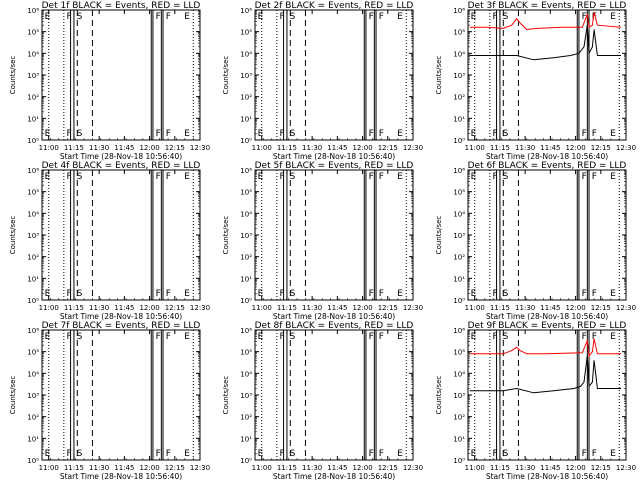 Image resolution: width=640 pixels, height=480 pixels. I want to click on panel-title: Det 7f BLACK = Events, RED = LLD, so click(121, 326).